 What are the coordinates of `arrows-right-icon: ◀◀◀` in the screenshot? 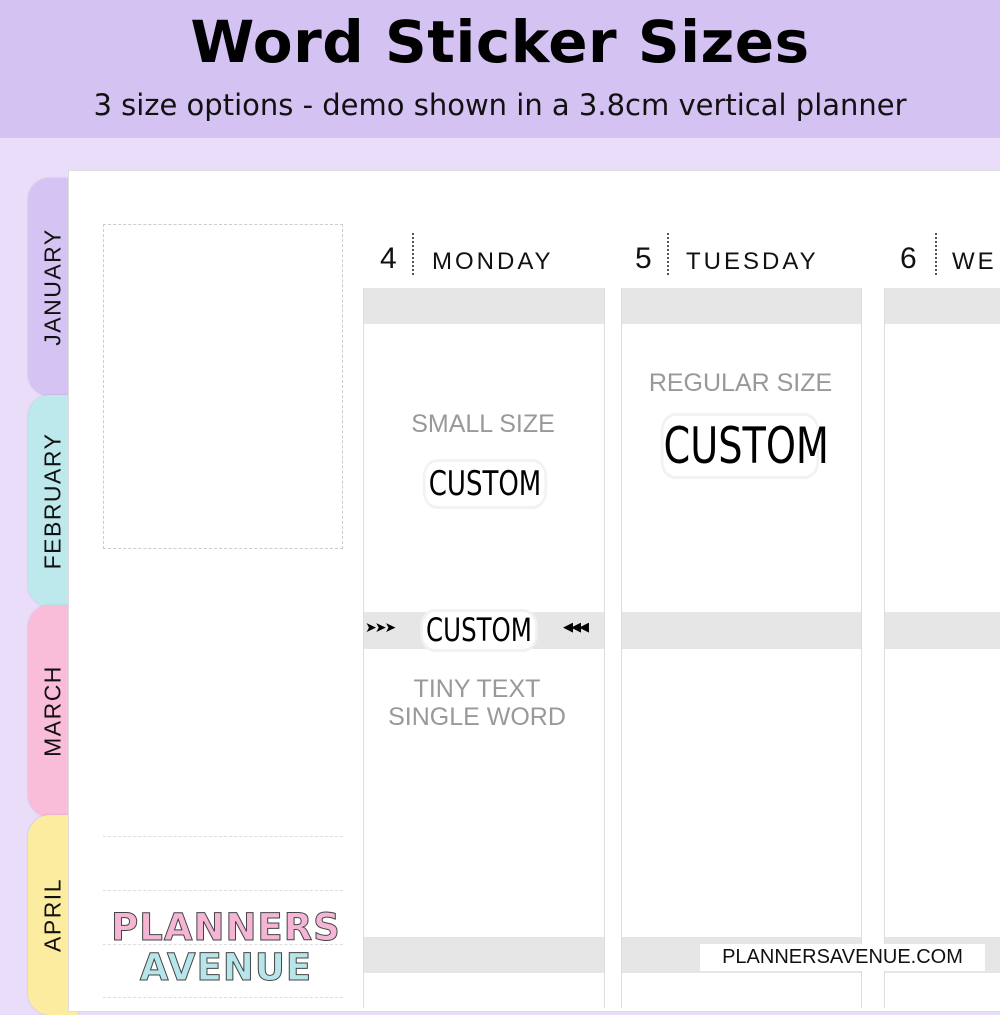 It's located at (576, 627).